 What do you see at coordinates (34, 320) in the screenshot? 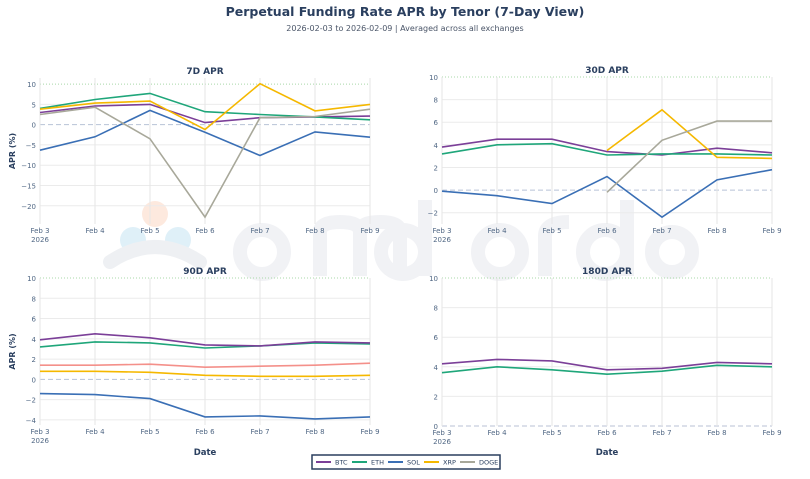
I see `y-tick-label: 6` at bounding box center [34, 320].